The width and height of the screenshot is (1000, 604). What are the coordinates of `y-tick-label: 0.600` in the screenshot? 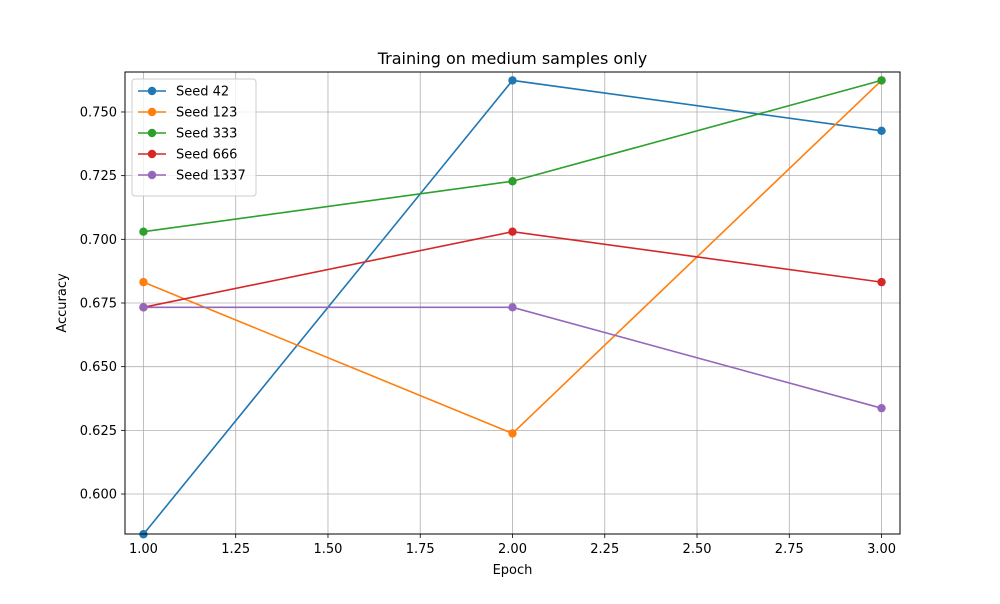 It's located at (98, 495).